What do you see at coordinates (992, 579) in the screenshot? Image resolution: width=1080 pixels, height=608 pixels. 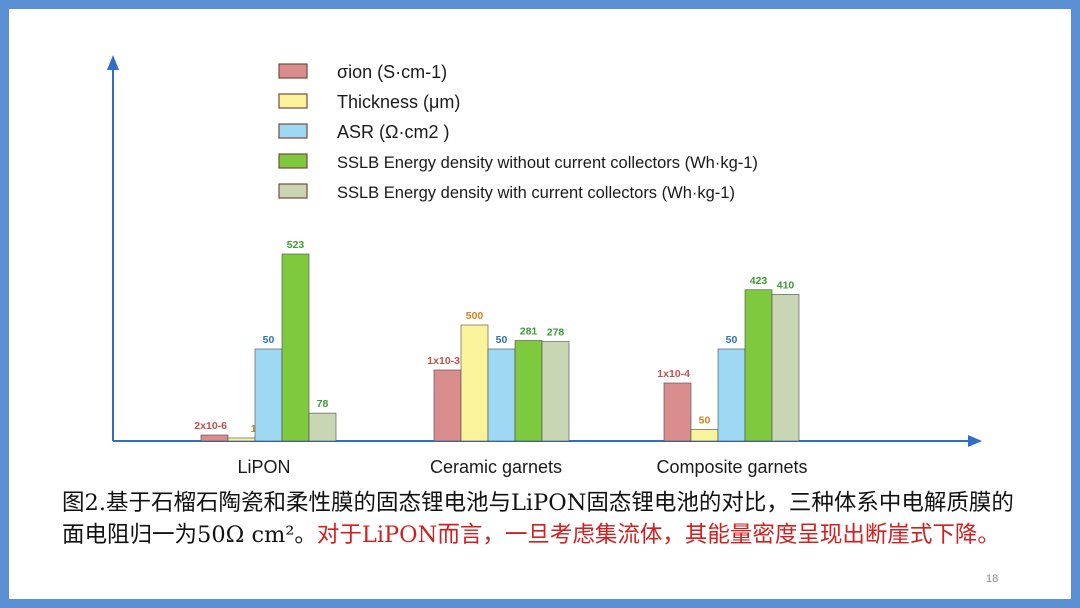 I see `page-number: 18` at bounding box center [992, 579].